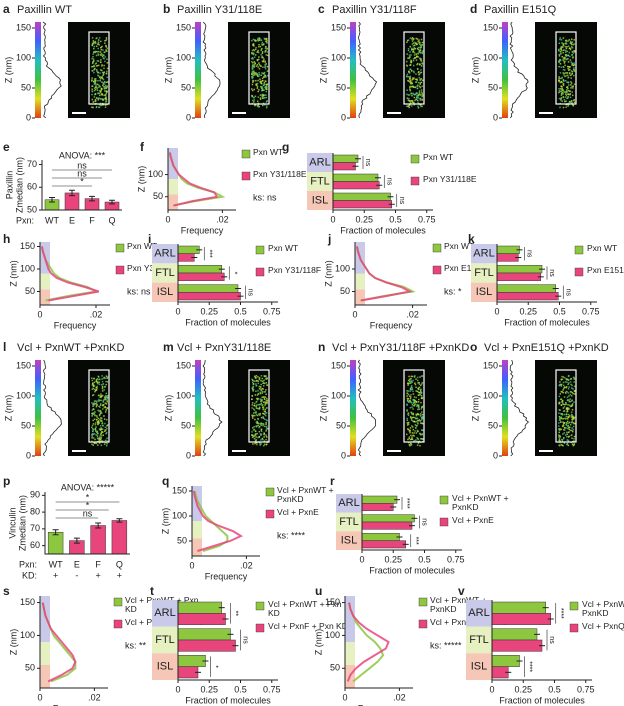 The height and width of the screenshot is (706, 624). I want to click on legend-label: Vcl + PxnWT + PxnKD, so click(305, 495).